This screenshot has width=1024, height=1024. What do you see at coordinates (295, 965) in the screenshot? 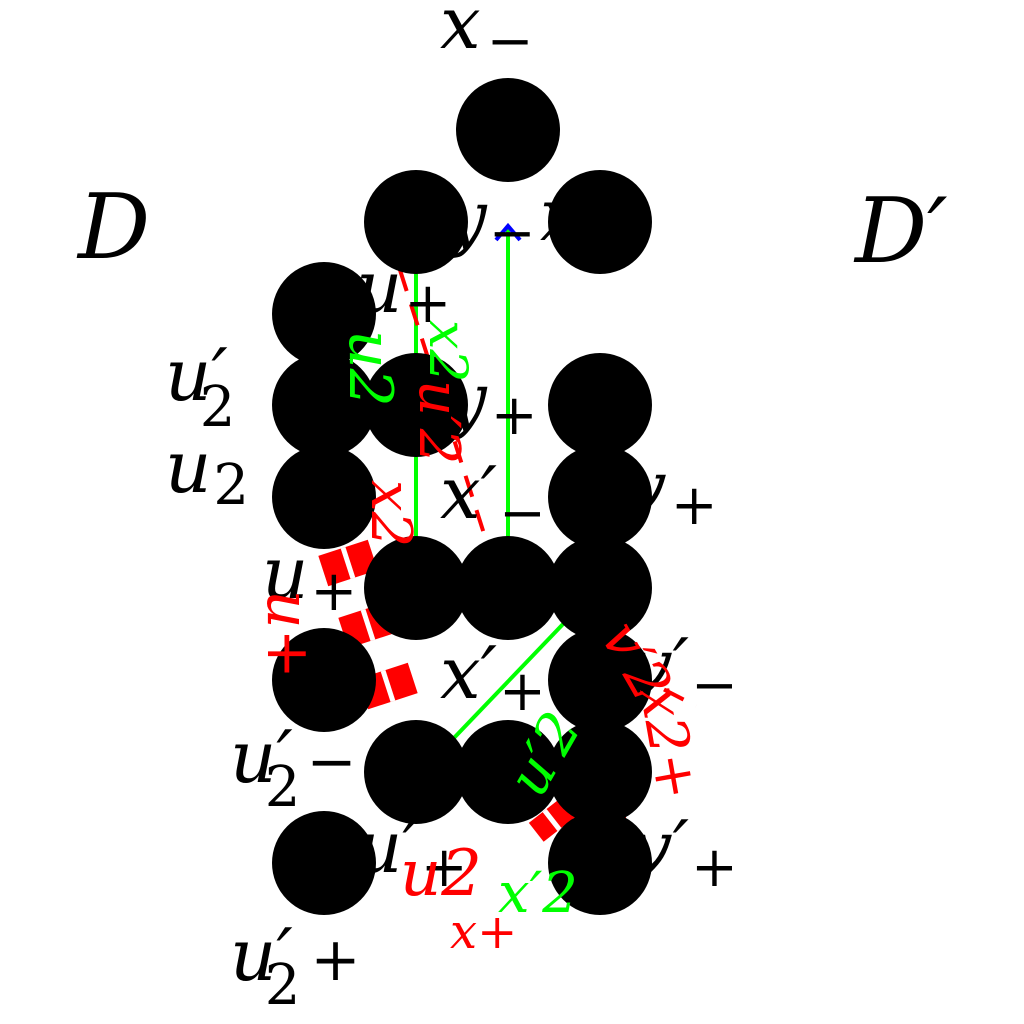
I see `label-u2-prime-plus: u′2 +` at bounding box center [295, 965].